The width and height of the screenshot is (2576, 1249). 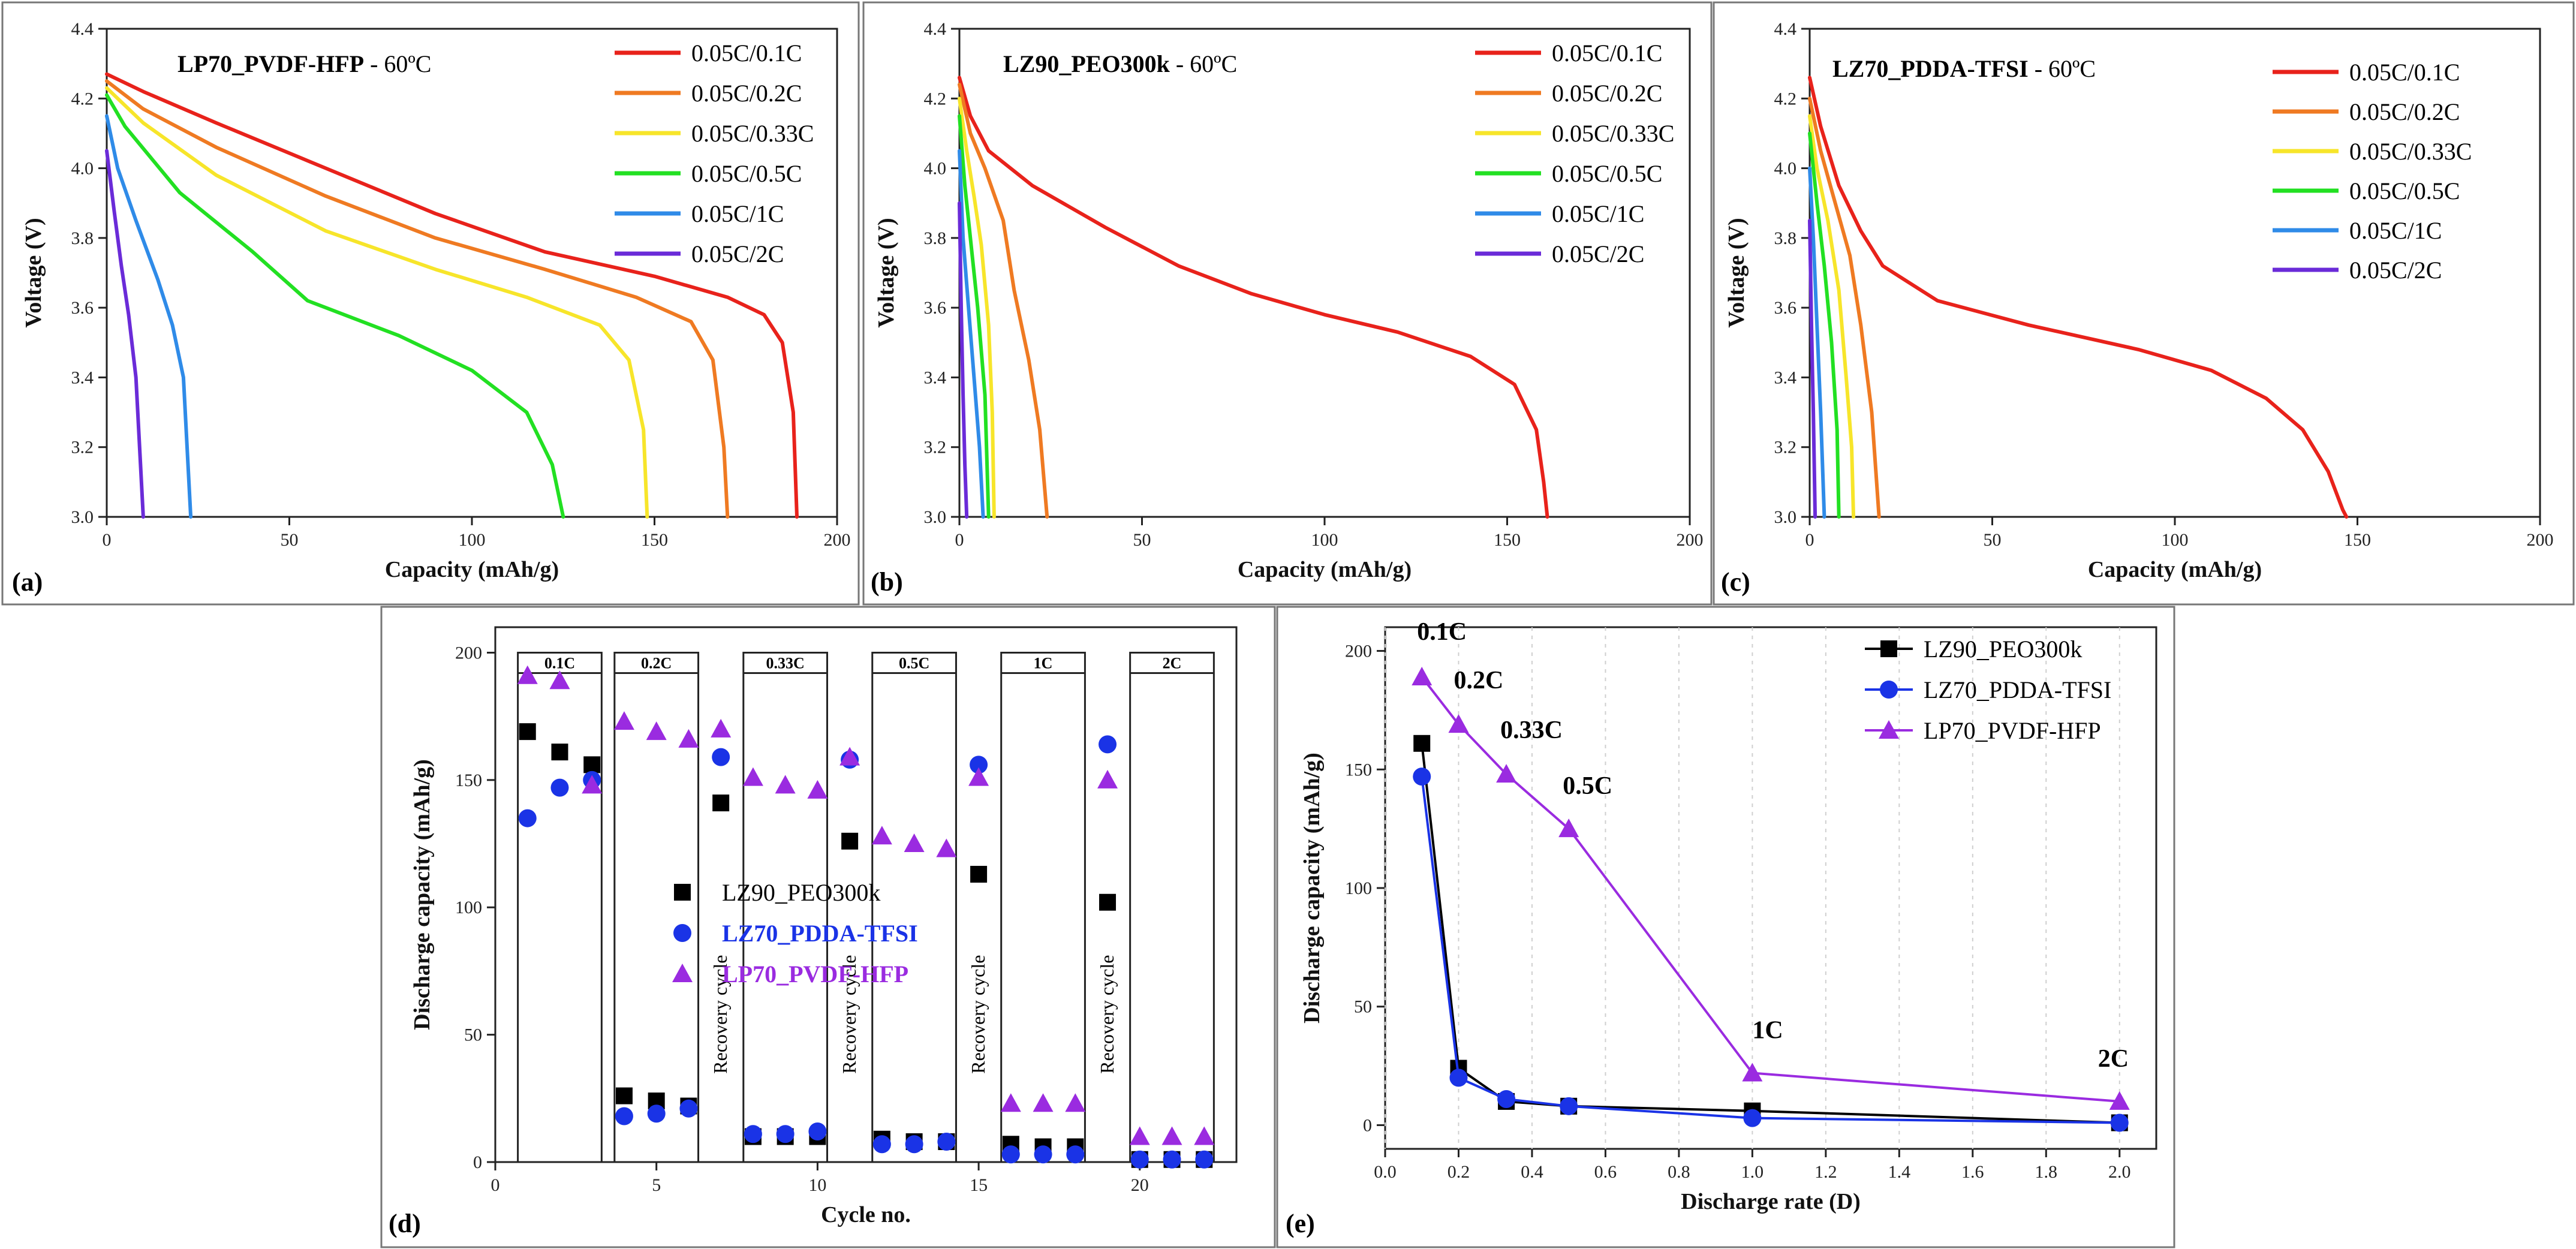 I want to click on rate-annotation: 1C, so click(x=1768, y=1030).